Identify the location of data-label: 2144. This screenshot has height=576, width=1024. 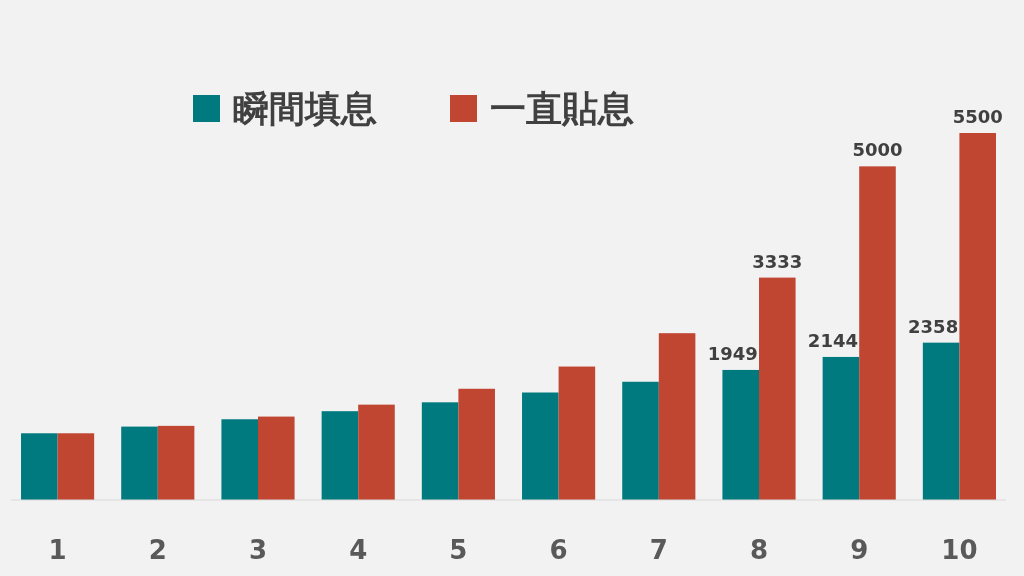
(832, 340).